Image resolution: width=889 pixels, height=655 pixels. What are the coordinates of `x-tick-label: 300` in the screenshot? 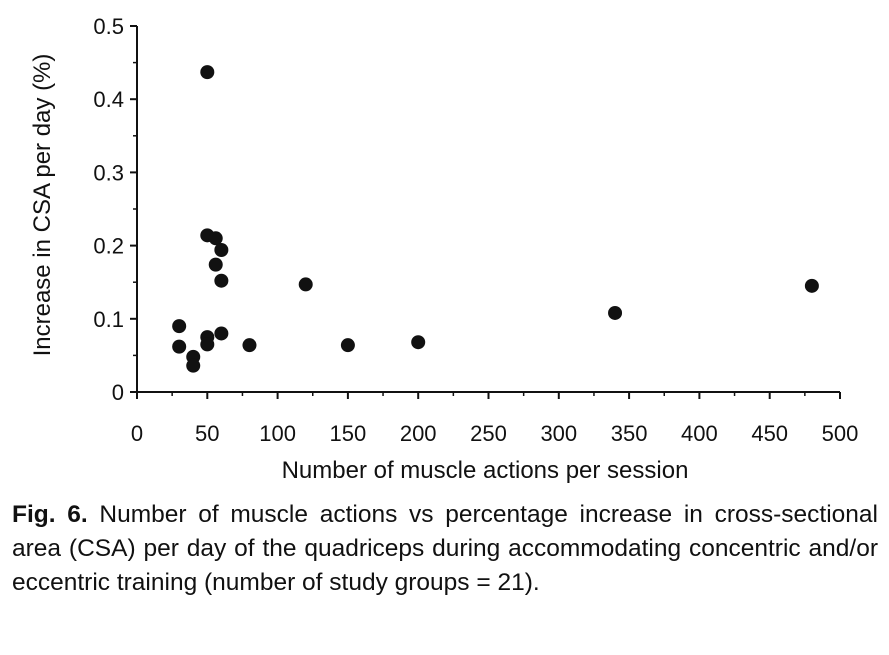 It's located at (558, 433).